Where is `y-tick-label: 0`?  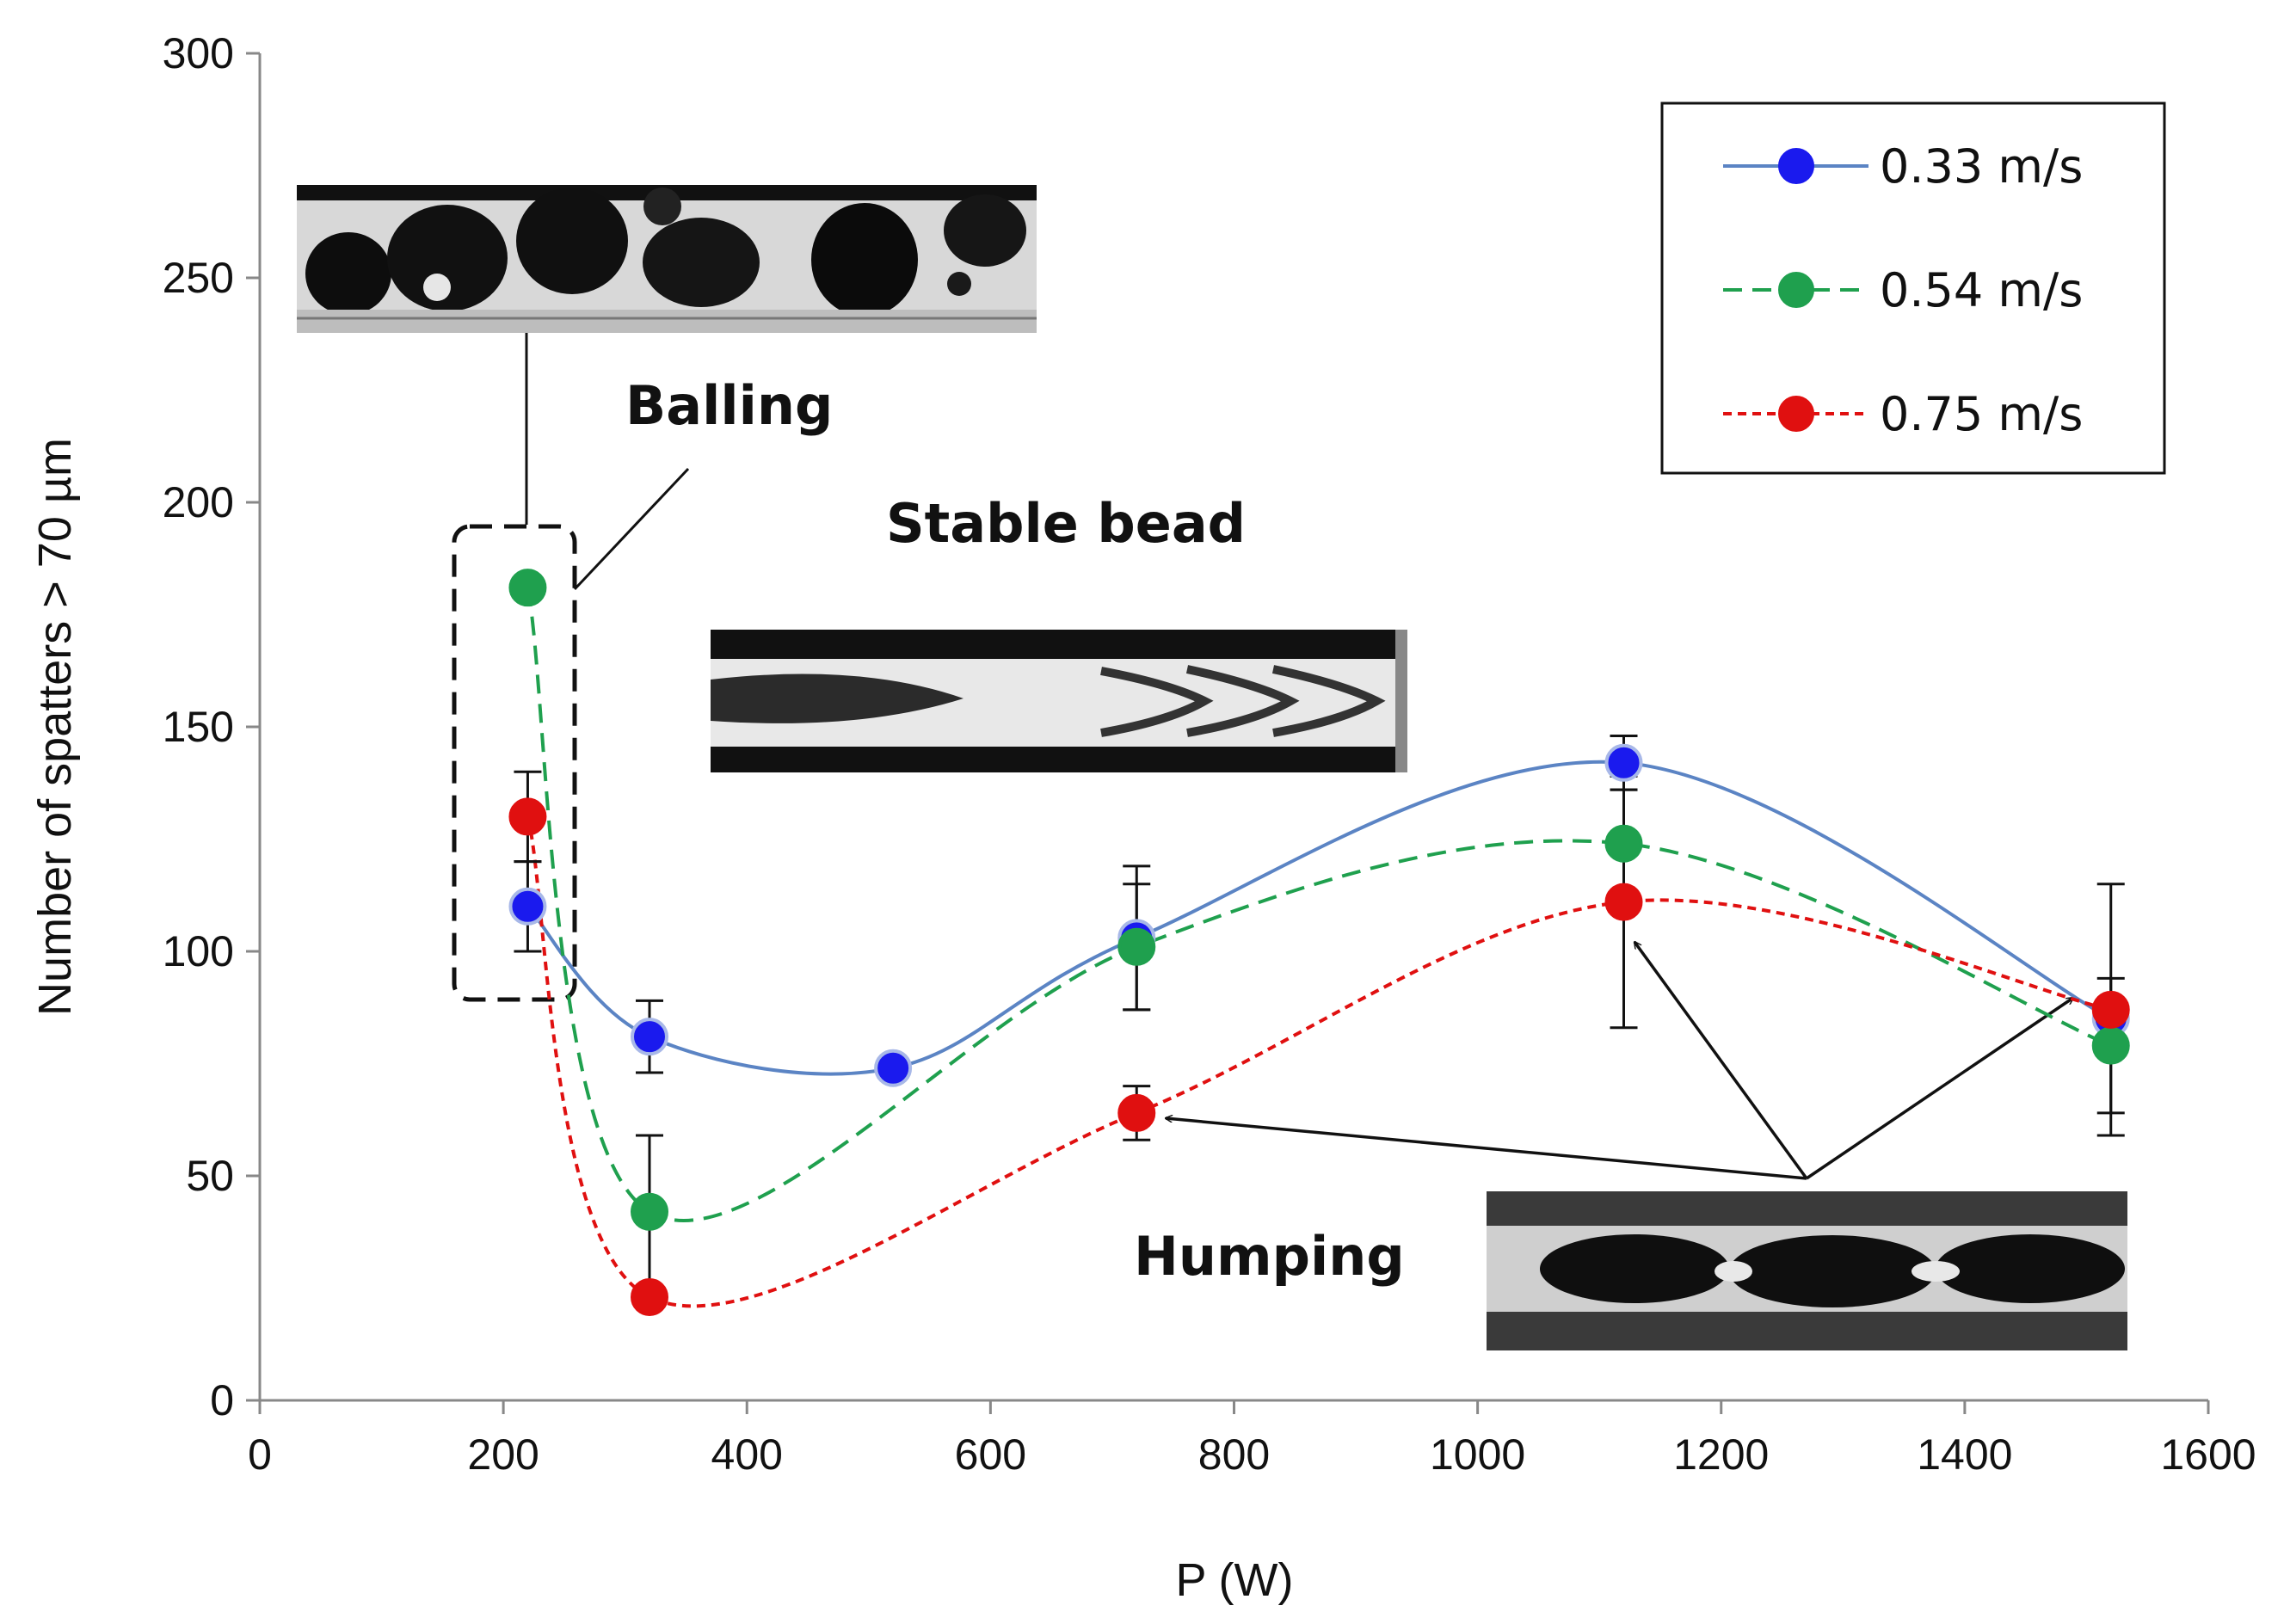 y-tick-label: 0 is located at coordinates (222, 1400).